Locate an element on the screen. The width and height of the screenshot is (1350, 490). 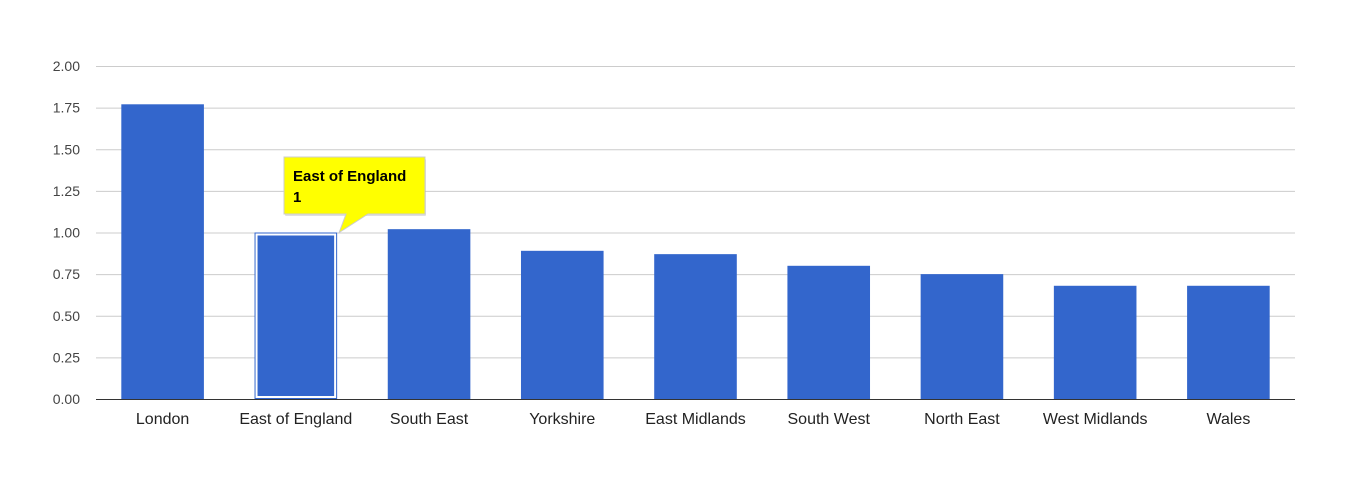
bar-yorkshire is located at coordinates (562, 324).